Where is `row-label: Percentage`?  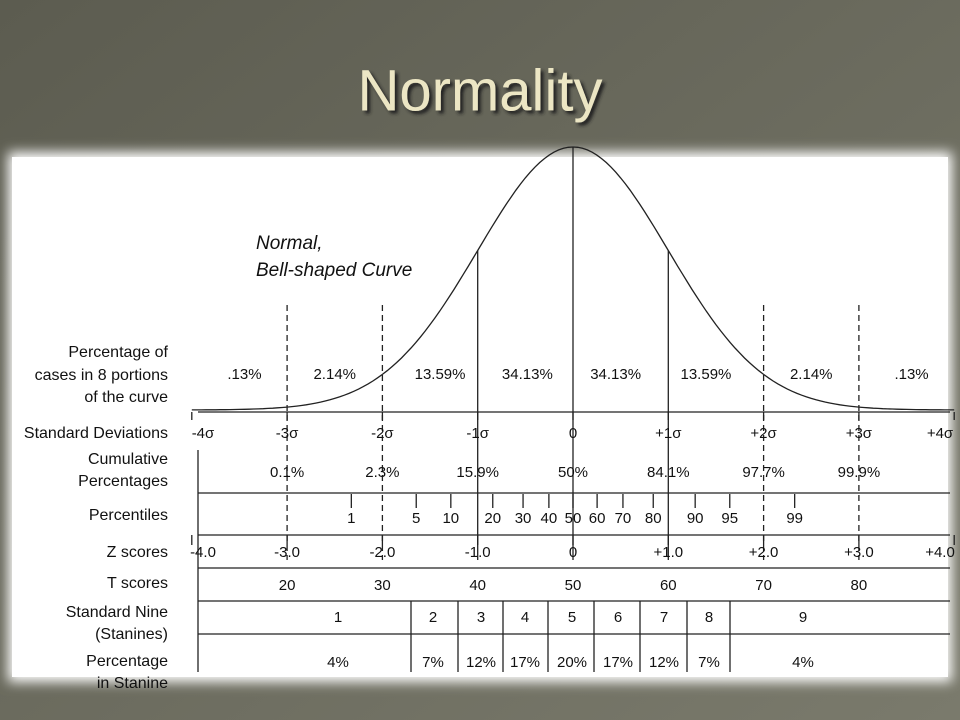
row-label: Percentage is located at coordinates (127, 661).